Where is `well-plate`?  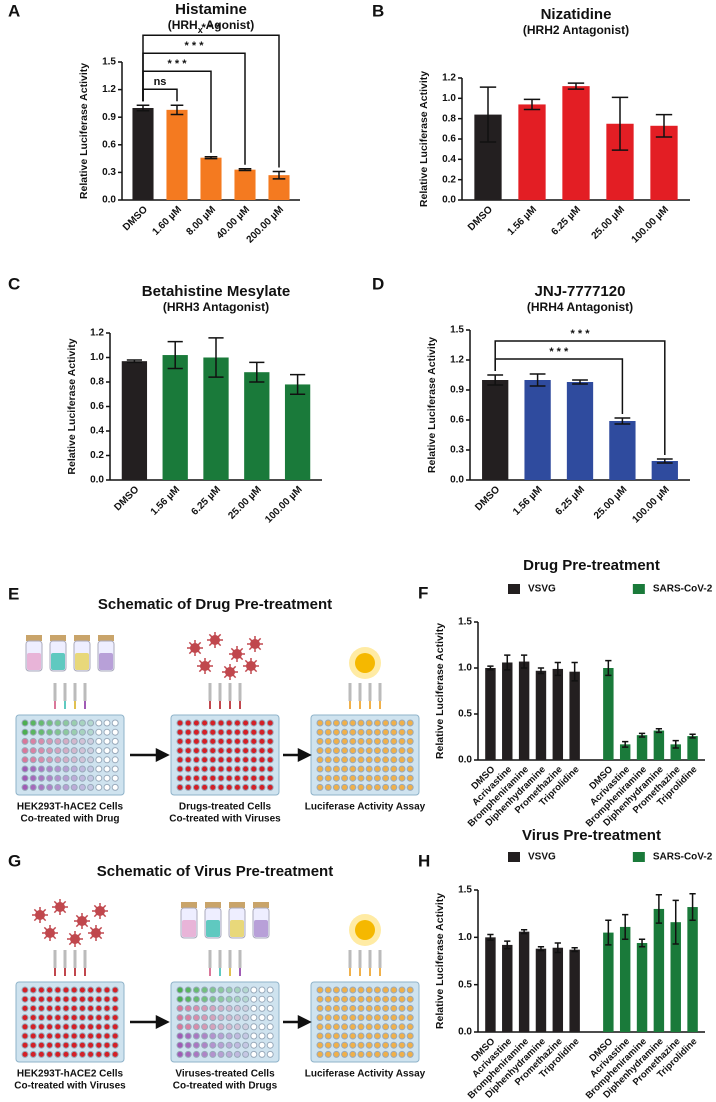 well-plate is located at coordinates (365, 755).